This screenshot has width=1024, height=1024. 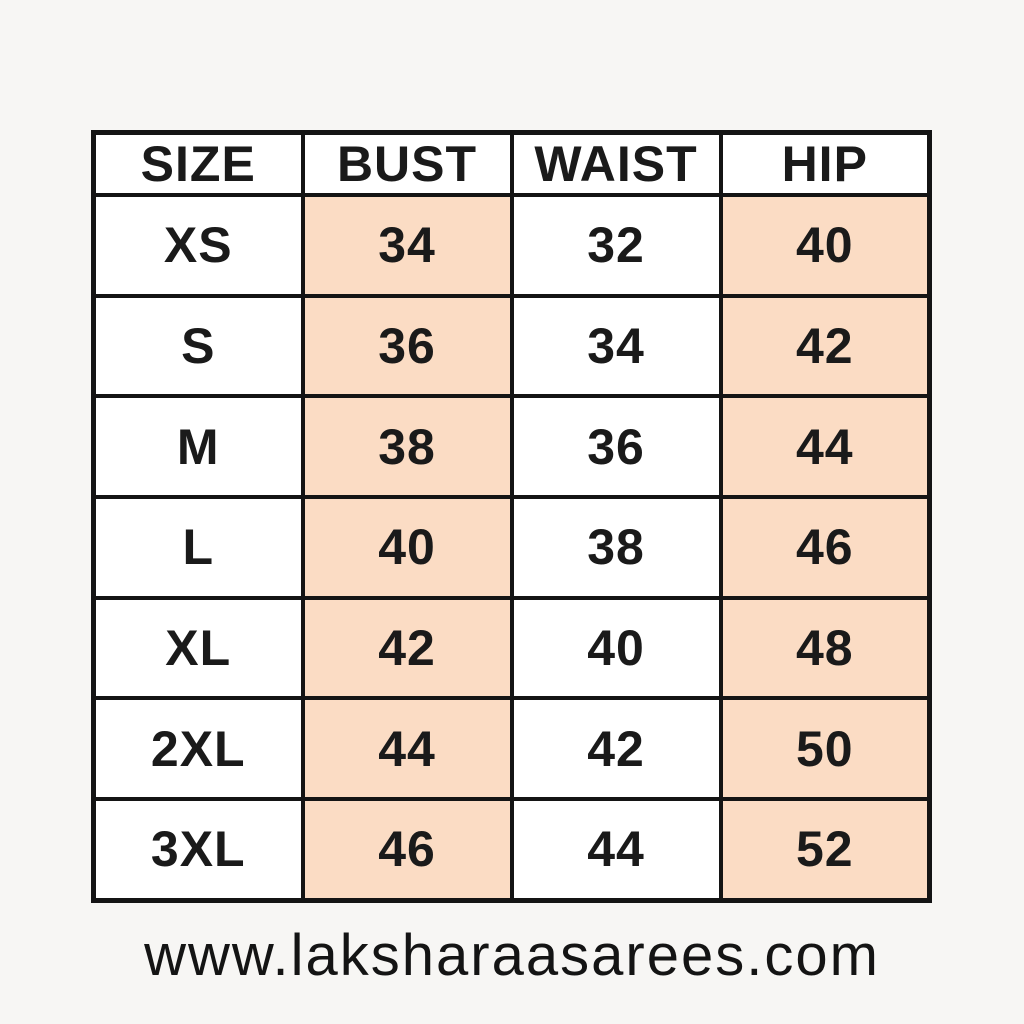 What do you see at coordinates (198, 446) in the screenshot?
I see `cell-size: M` at bounding box center [198, 446].